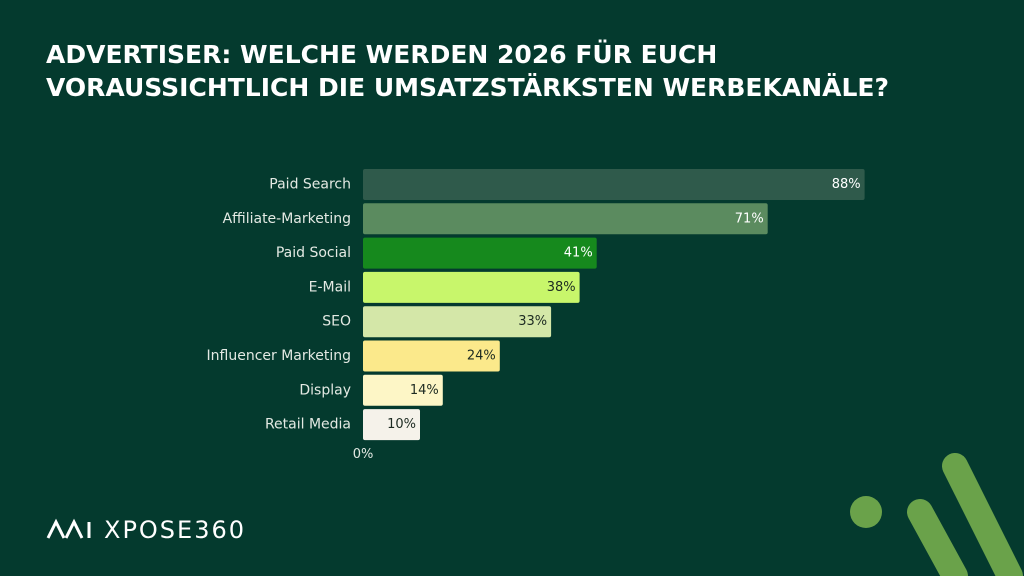  Describe the element at coordinates (936, 514) in the screenshot. I see `decoration` at that location.